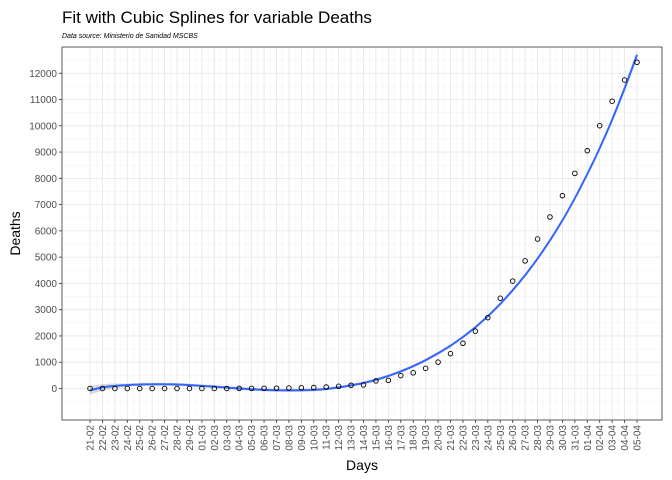 Image resolution: width=672 pixels, height=480 pixels. I want to click on y-tick-label: 6000, so click(46, 231).